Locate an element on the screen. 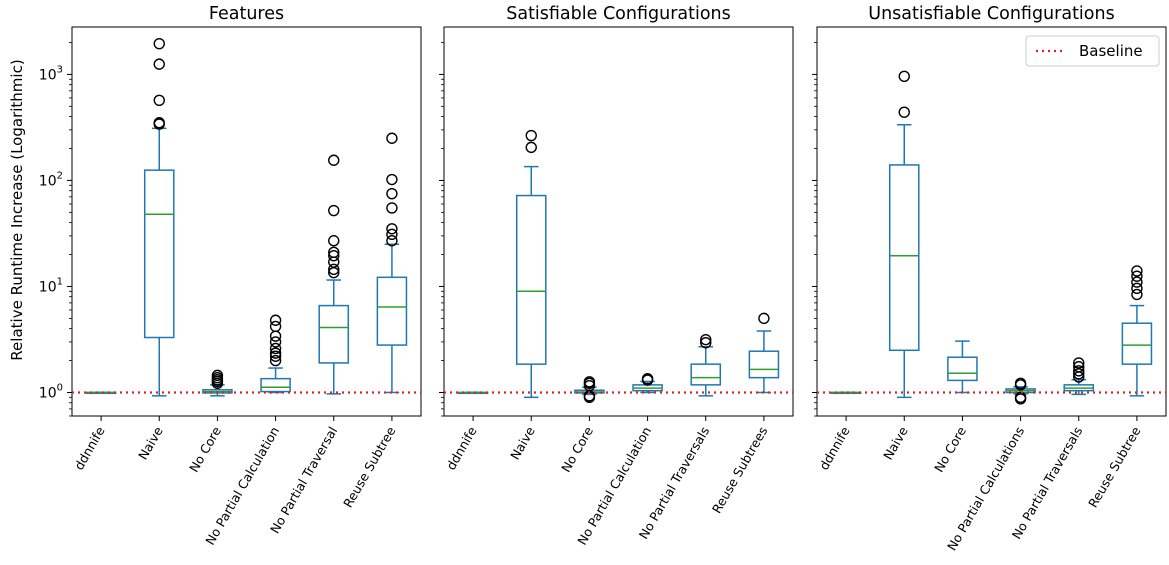 The width and height of the screenshot is (1169, 565). legend-box is located at coordinates (1092, 51).